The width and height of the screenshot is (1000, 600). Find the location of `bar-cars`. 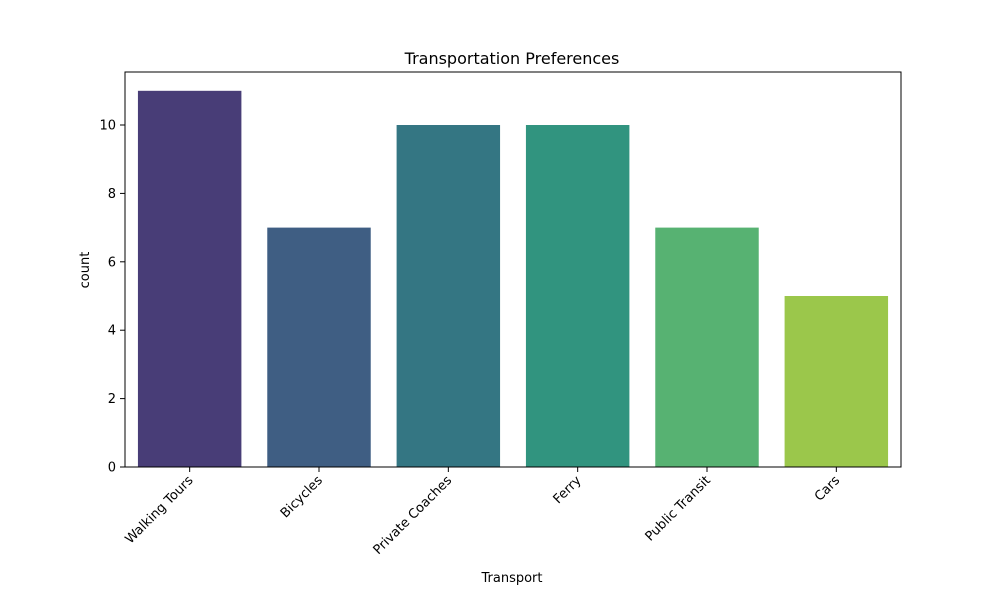

bar-cars is located at coordinates (836, 381).